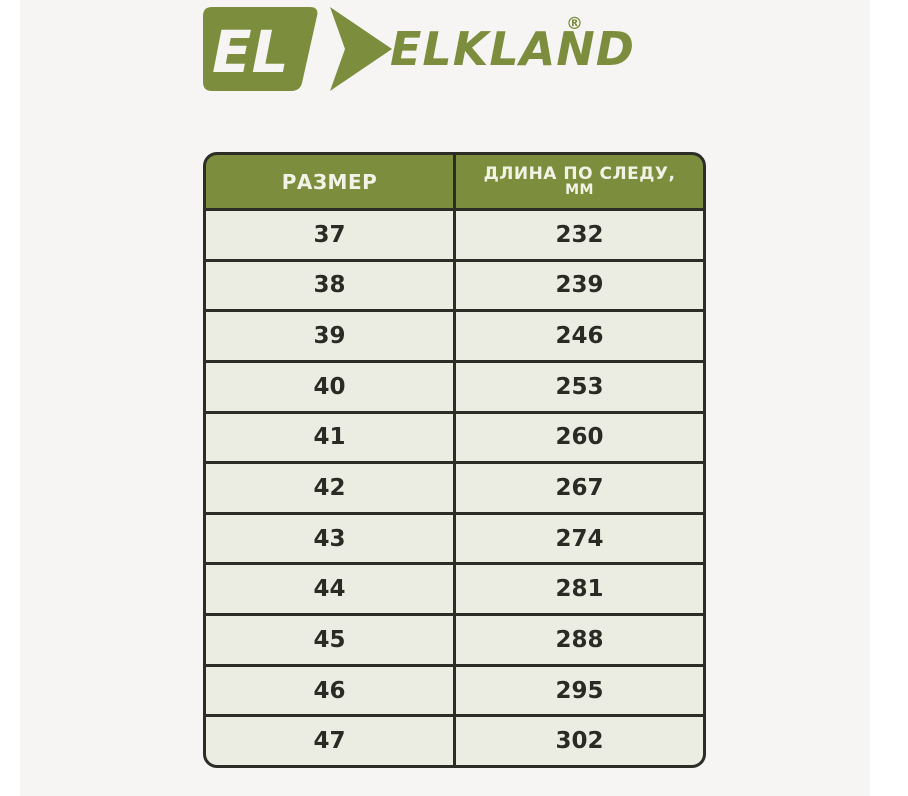 This screenshot has width=908, height=796. Describe the element at coordinates (574, 24) in the screenshot. I see `registered-trademark-symbol: ®` at that location.